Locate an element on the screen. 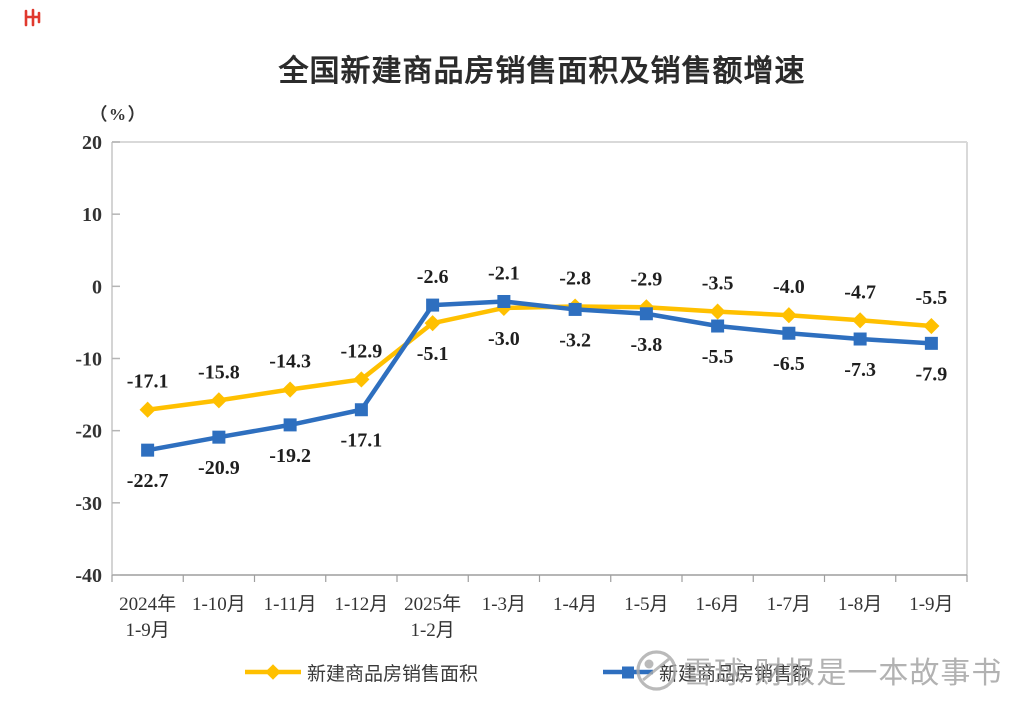 The image size is (1032, 703). chart-title: 全国新建商品房销售面积及销售额增速 is located at coordinates (542, 71).